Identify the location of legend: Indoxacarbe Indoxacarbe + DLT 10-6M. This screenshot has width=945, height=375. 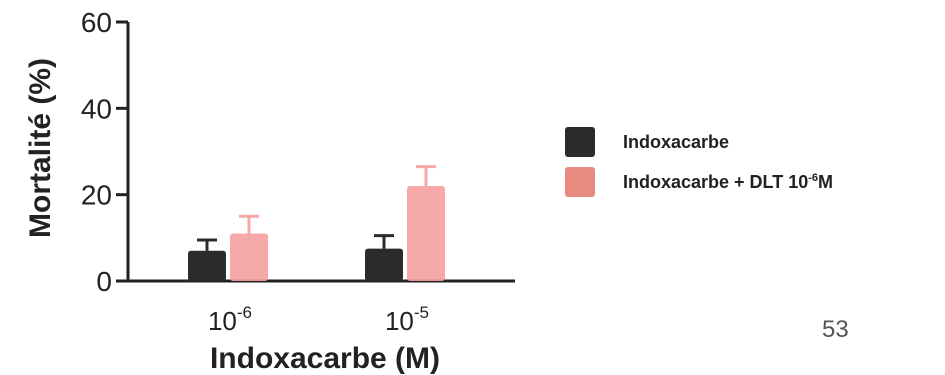
(699, 167).